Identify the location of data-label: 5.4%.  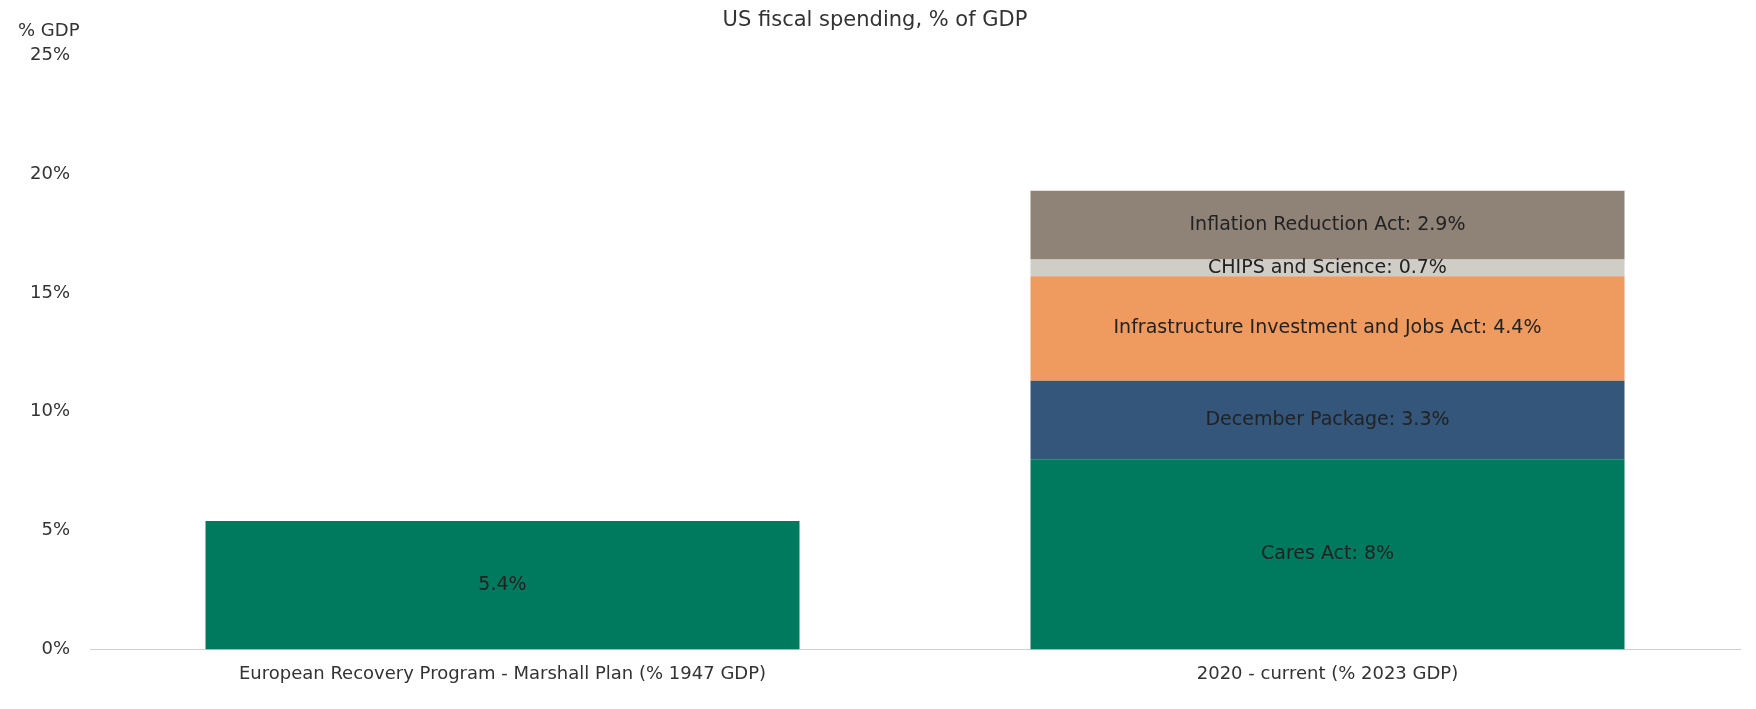
(502, 583).